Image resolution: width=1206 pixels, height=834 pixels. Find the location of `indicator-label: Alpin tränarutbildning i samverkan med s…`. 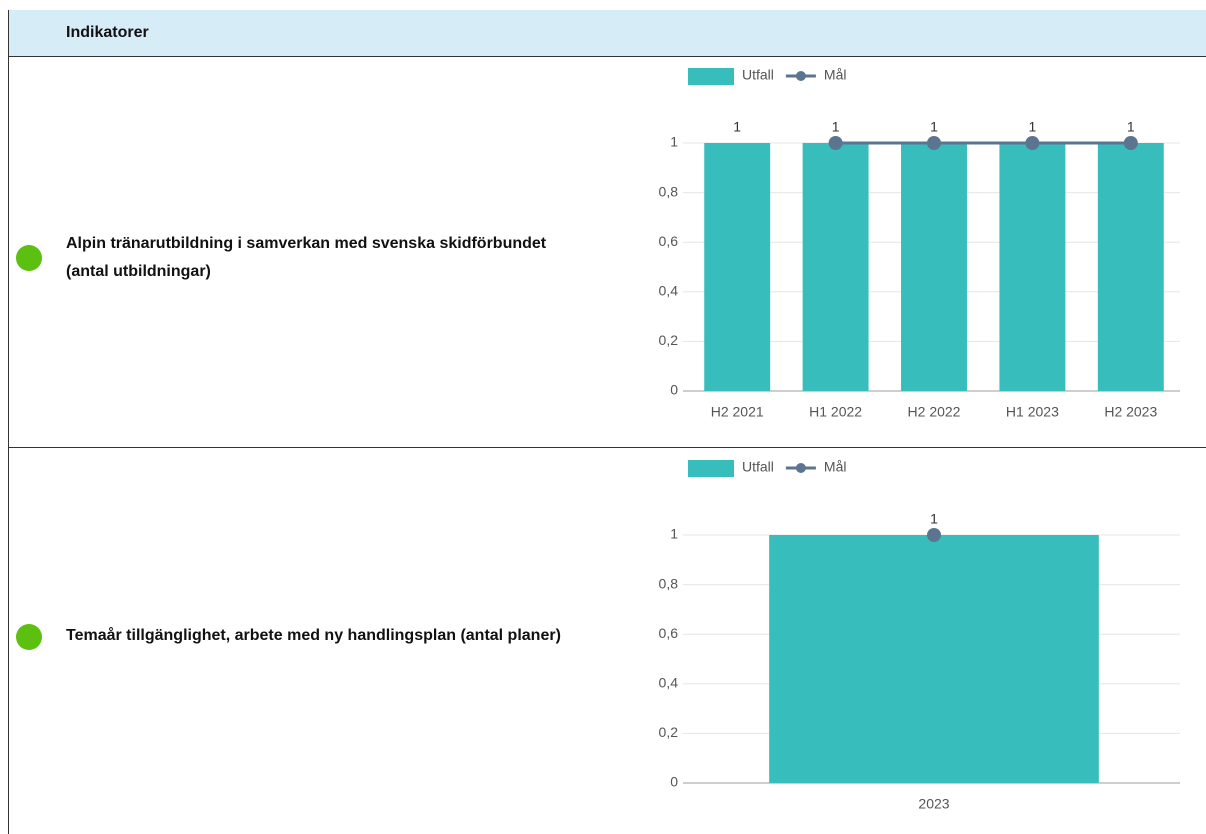

indicator-label: Alpin tränarutbildning i samverkan med s… is located at coordinates (306, 257).